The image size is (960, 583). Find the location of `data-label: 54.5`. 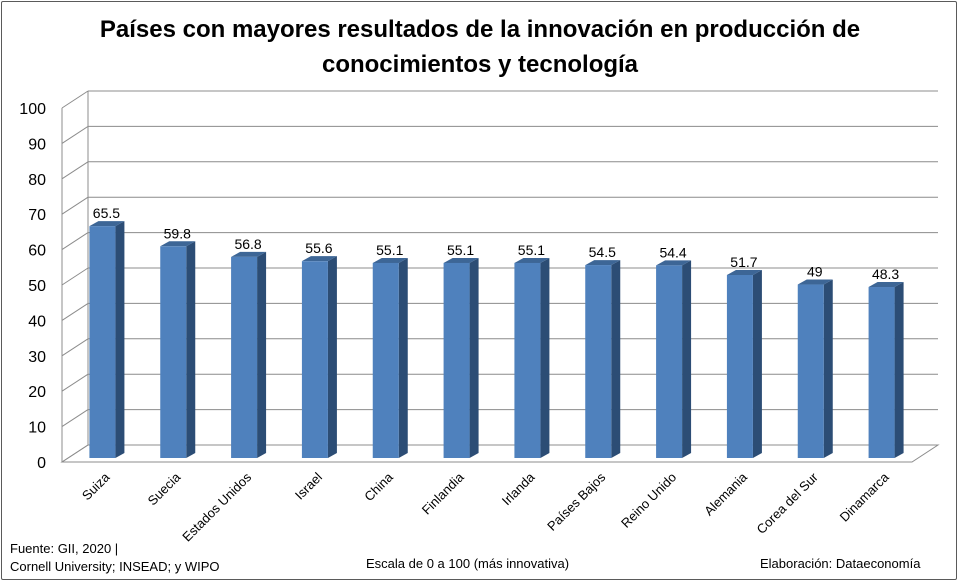

data-label: 54.5 is located at coordinates (602, 252).